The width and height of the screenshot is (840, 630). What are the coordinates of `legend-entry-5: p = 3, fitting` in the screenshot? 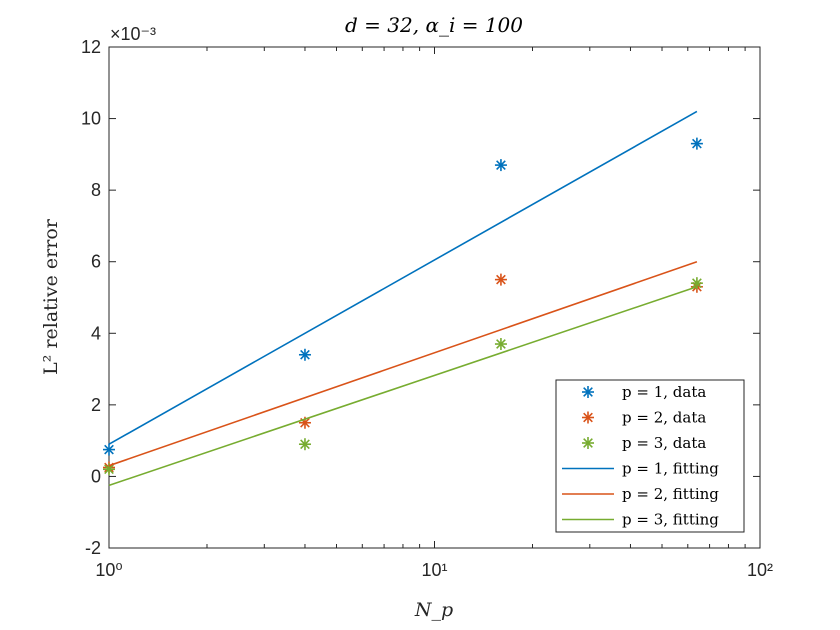 It's located at (640, 520).